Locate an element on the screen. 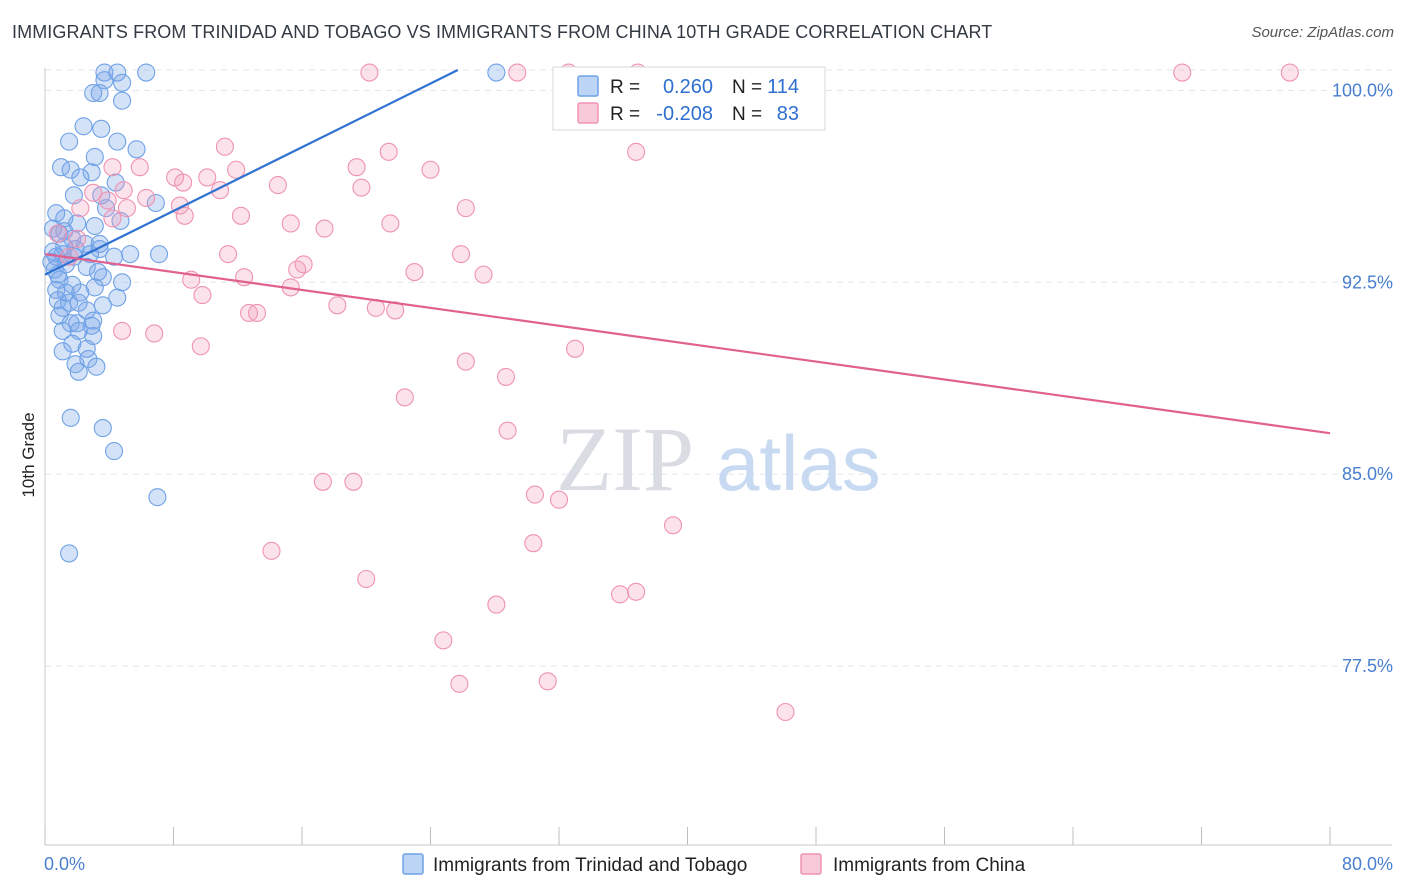 The height and width of the screenshot is (892, 1406). x-tick-labels: 0.0% 80.0% is located at coordinates (718, 864).